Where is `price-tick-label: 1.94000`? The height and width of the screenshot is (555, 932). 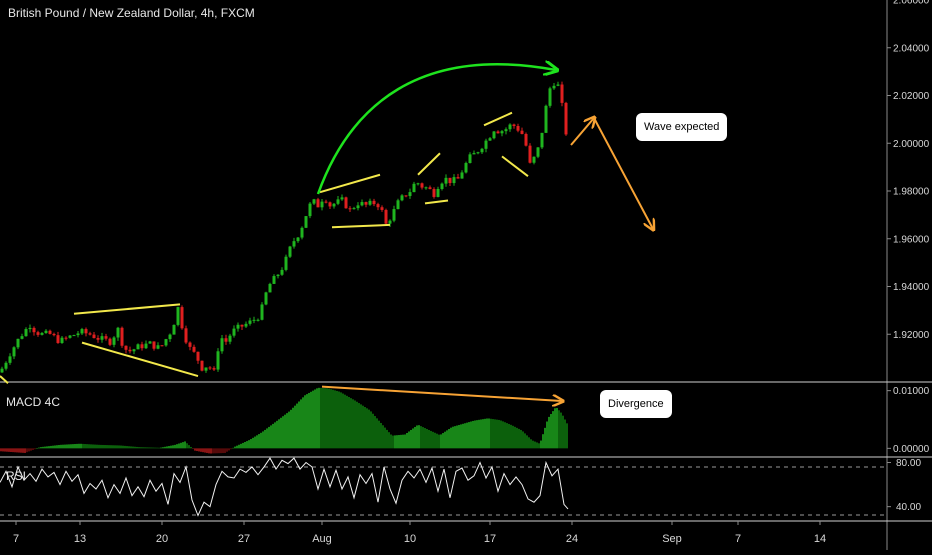
price-tick-label: 1.94000 is located at coordinates (911, 287).